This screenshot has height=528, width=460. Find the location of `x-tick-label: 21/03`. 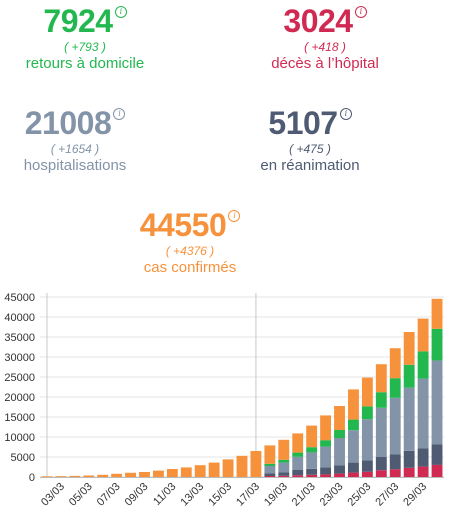

x-tick-label: 21/03 is located at coordinates (304, 495).